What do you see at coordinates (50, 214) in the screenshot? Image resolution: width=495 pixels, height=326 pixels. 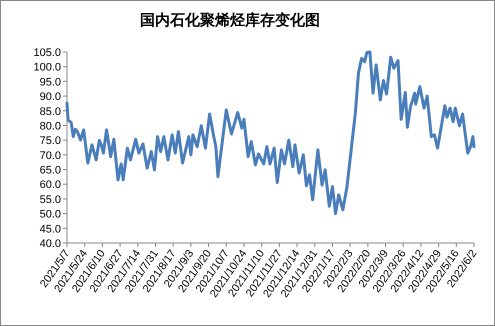 I see `y-tick-label: 50.0` at bounding box center [50, 214].